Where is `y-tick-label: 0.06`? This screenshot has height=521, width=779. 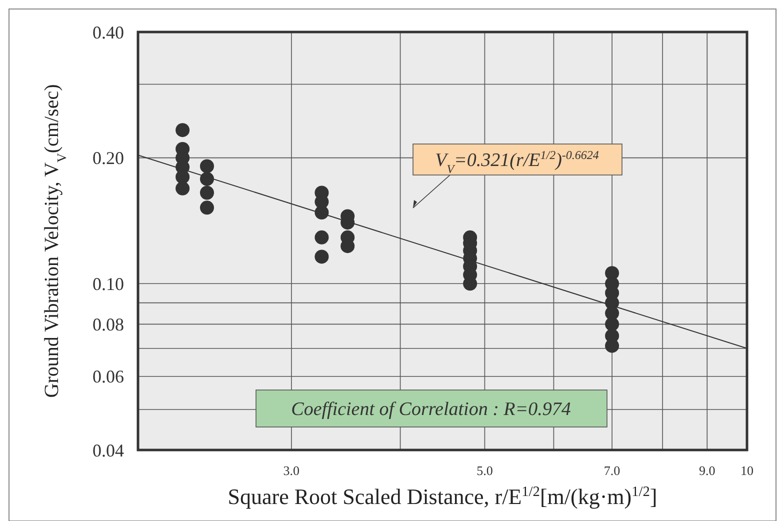
y-tick-label: 0.06 is located at coordinates (108, 376).